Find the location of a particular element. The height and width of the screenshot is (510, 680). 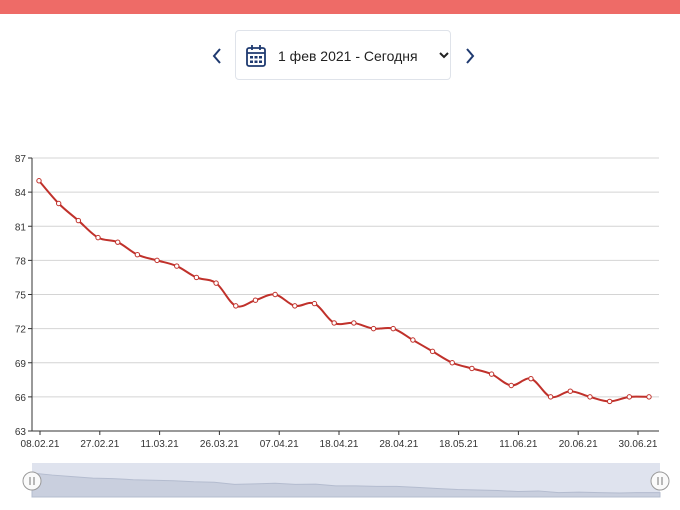

y-tick-label: 87 is located at coordinates (21, 159).